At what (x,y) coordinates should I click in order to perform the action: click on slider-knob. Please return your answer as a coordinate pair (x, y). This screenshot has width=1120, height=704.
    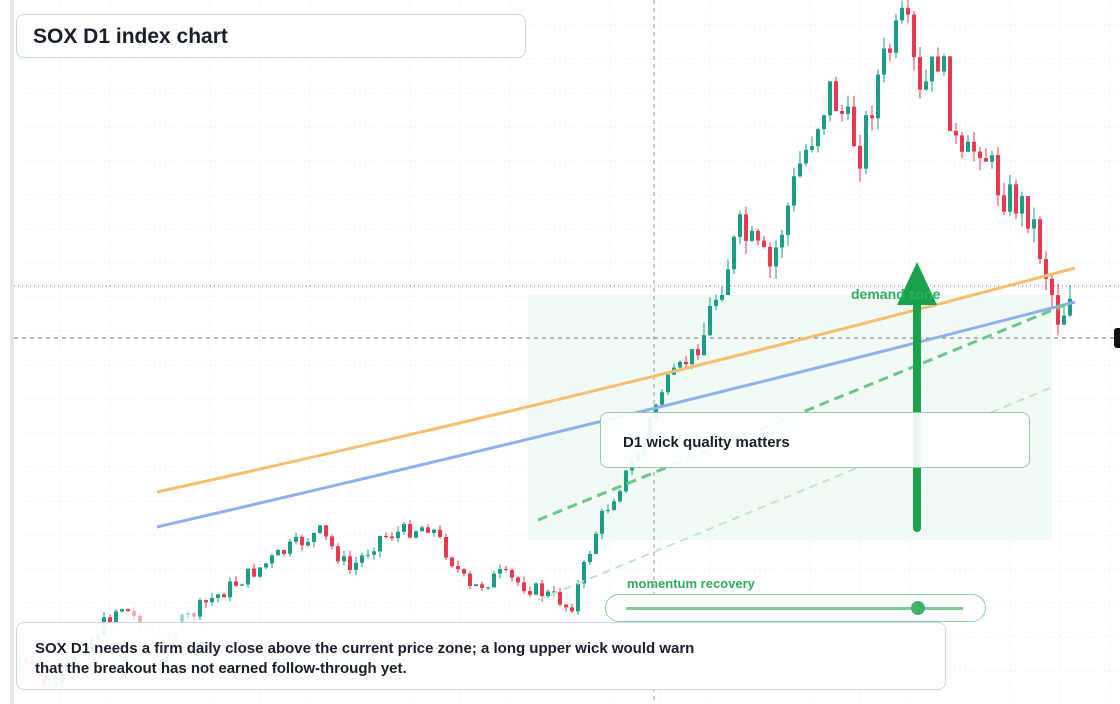
    Looking at the image, I should click on (918, 608).